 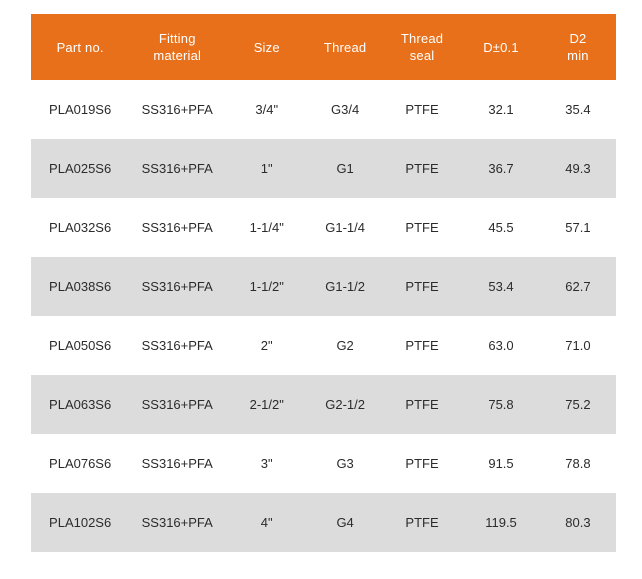 I want to click on column-header-thread: Thread, so click(x=345, y=47).